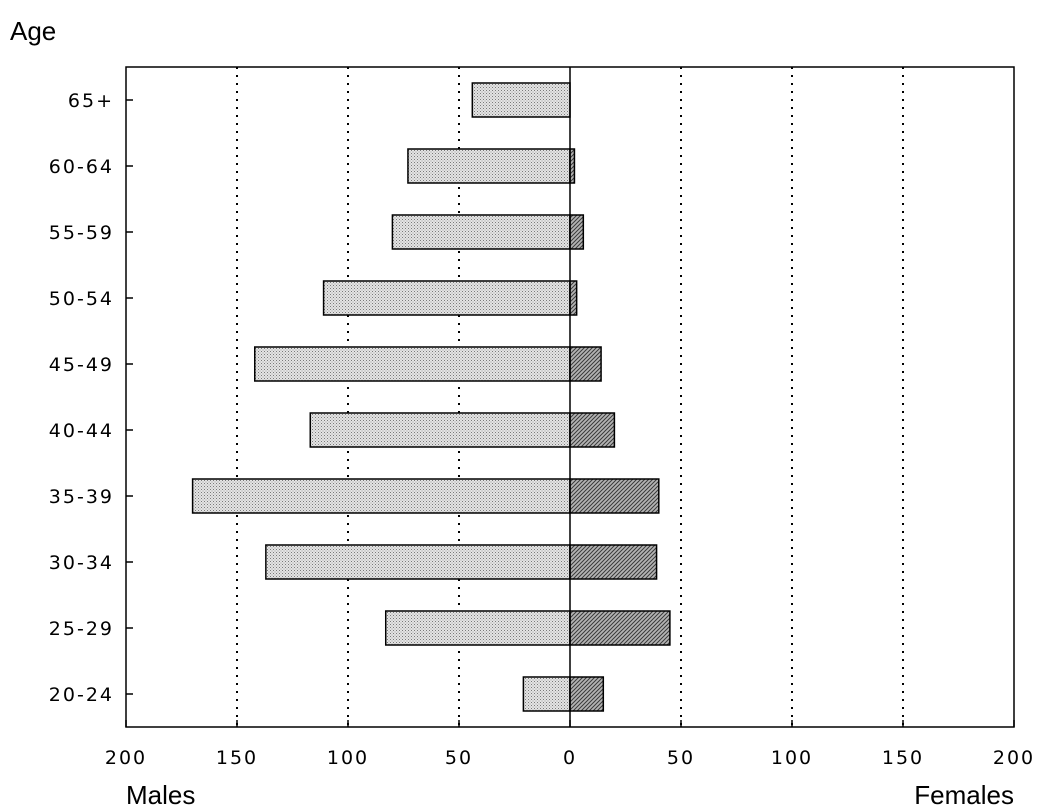 Image resolution: width=1038 pixels, height=811 pixels. Describe the element at coordinates (792, 758) in the screenshot. I see `x-tick-label-6: 100` at that location.